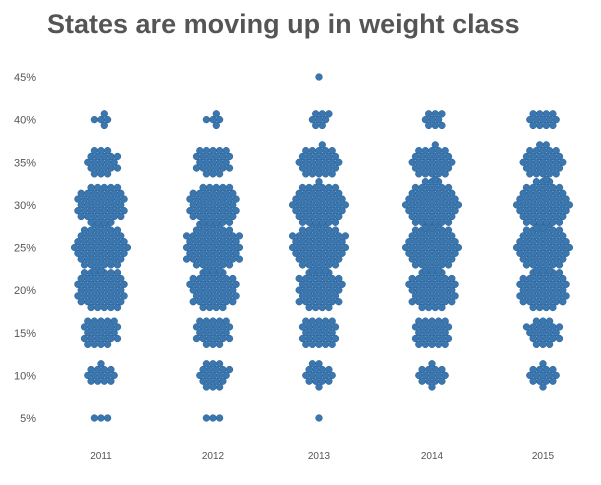 This screenshot has height=485, width=601. Describe the element at coordinates (319, 247) in the screenshot. I see `series-2013` at that location.